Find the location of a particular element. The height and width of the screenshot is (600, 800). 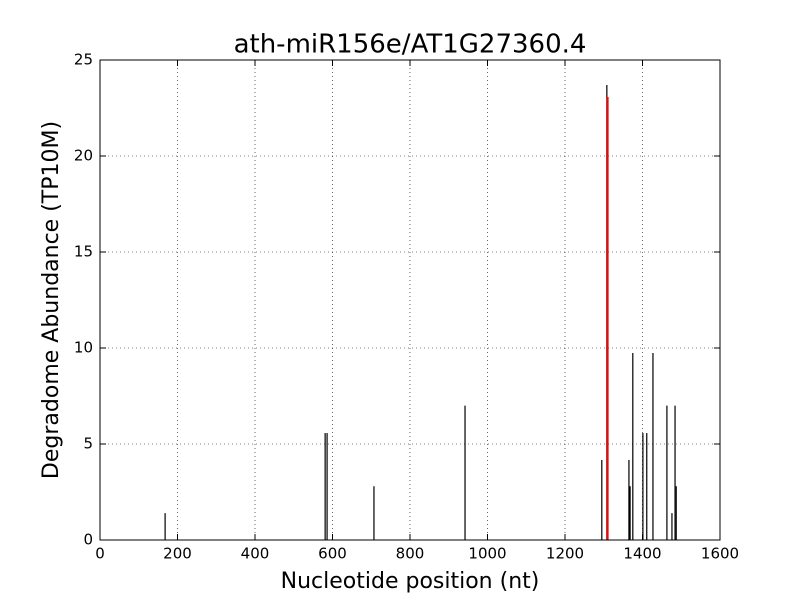

x-tick-label: 0 is located at coordinates (100, 554).